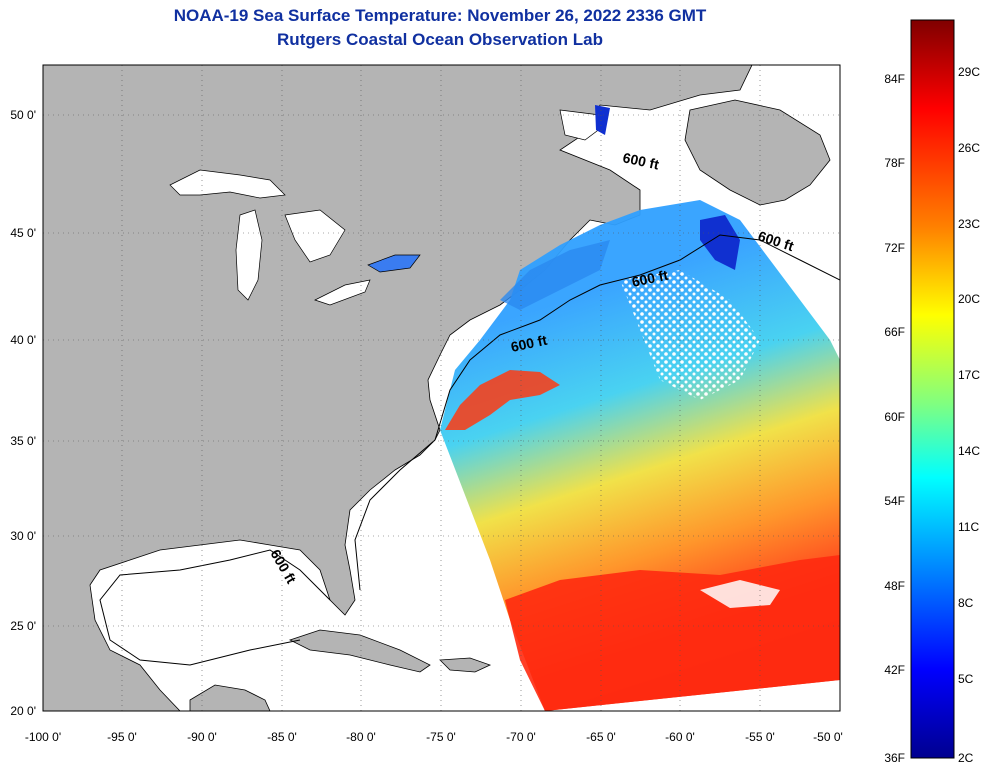 This screenshot has height=770, width=984. Describe the element at coordinates (969, 224) in the screenshot. I see `colorbar-c-label: 23C` at that location.